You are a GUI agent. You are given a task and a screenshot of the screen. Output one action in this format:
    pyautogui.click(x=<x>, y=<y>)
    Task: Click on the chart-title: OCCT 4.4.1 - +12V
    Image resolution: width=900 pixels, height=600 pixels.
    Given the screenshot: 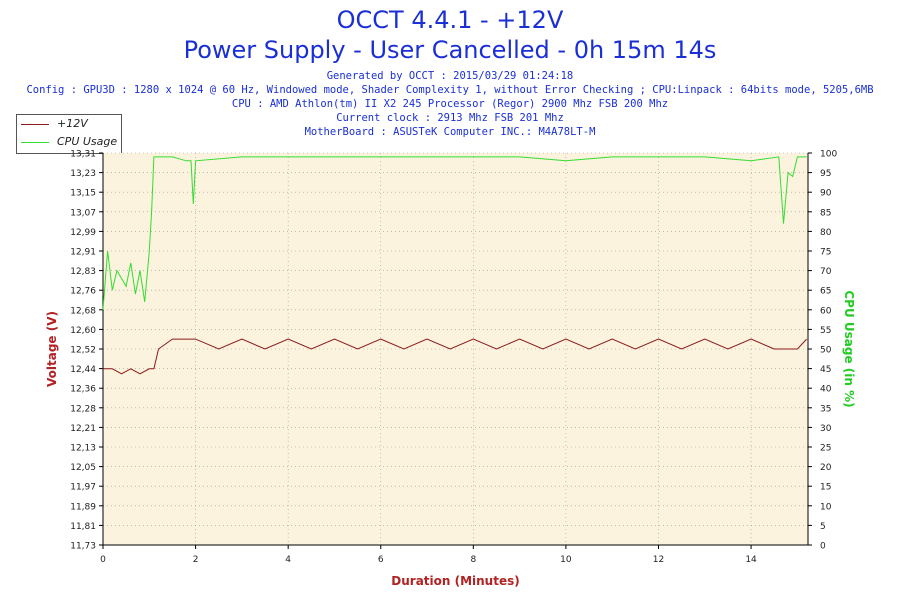 What is the action you would take?
    pyautogui.click(x=450, y=20)
    